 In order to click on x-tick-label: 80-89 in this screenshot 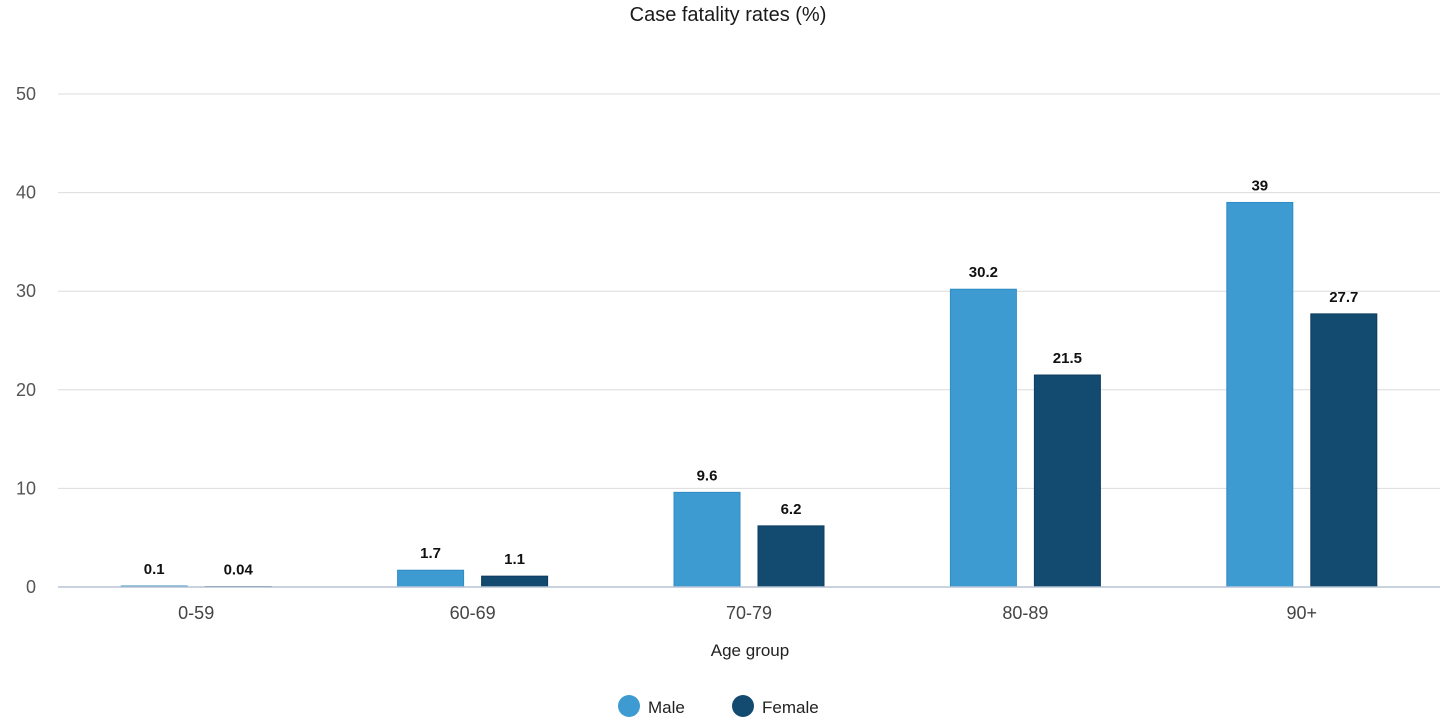, I will do `click(1025, 613)`.